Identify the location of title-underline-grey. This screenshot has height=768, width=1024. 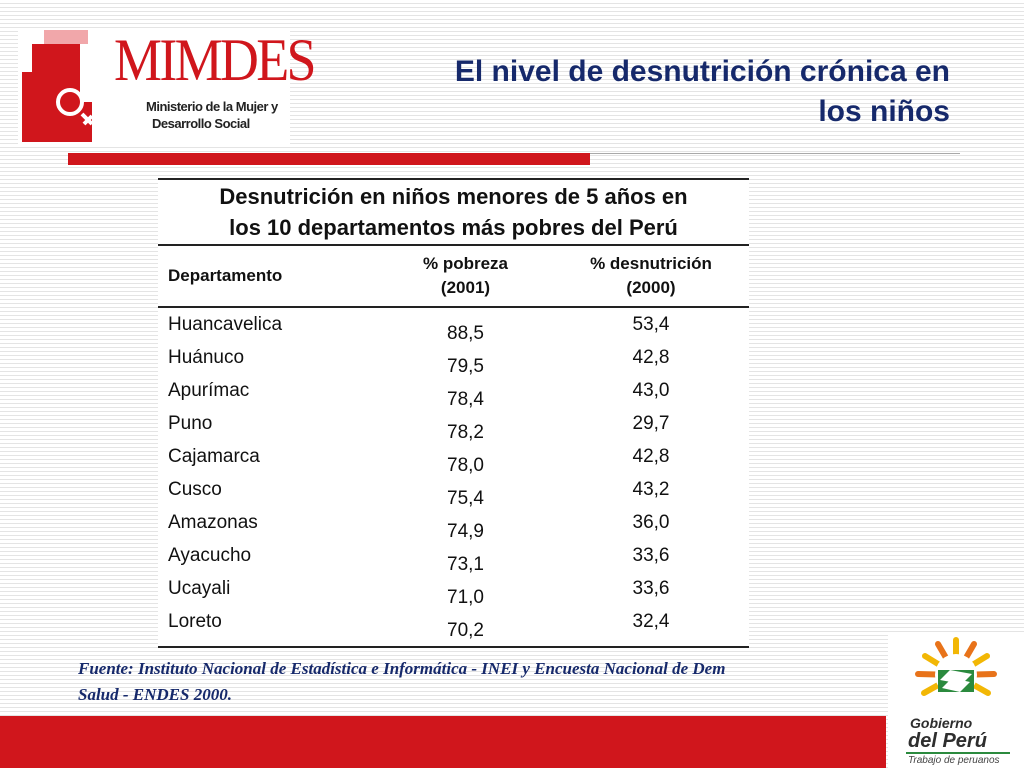
(775, 153).